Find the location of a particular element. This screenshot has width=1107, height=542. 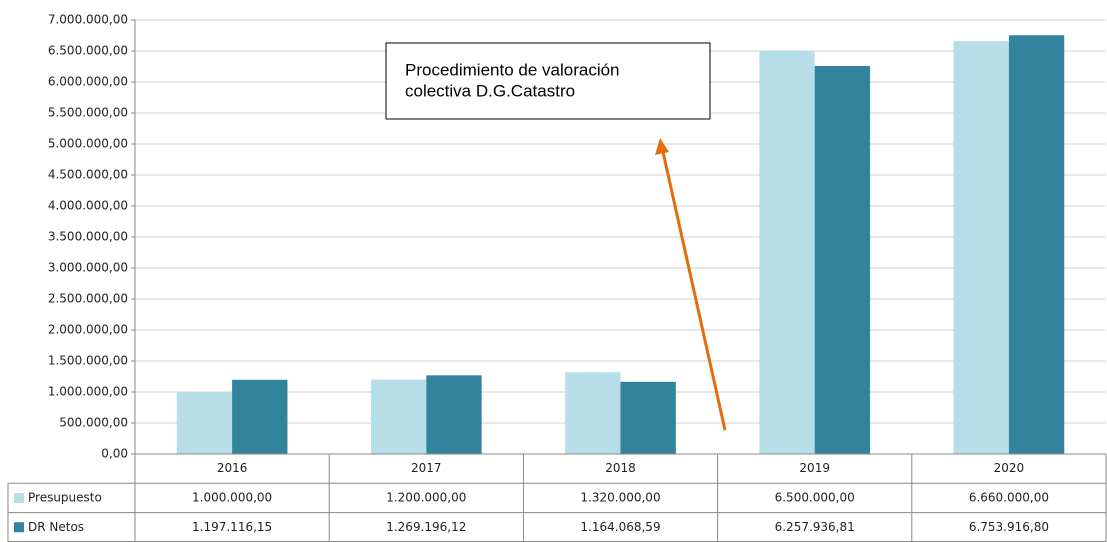

y-tick-label: 1.000.000,00 is located at coordinates (88, 392).